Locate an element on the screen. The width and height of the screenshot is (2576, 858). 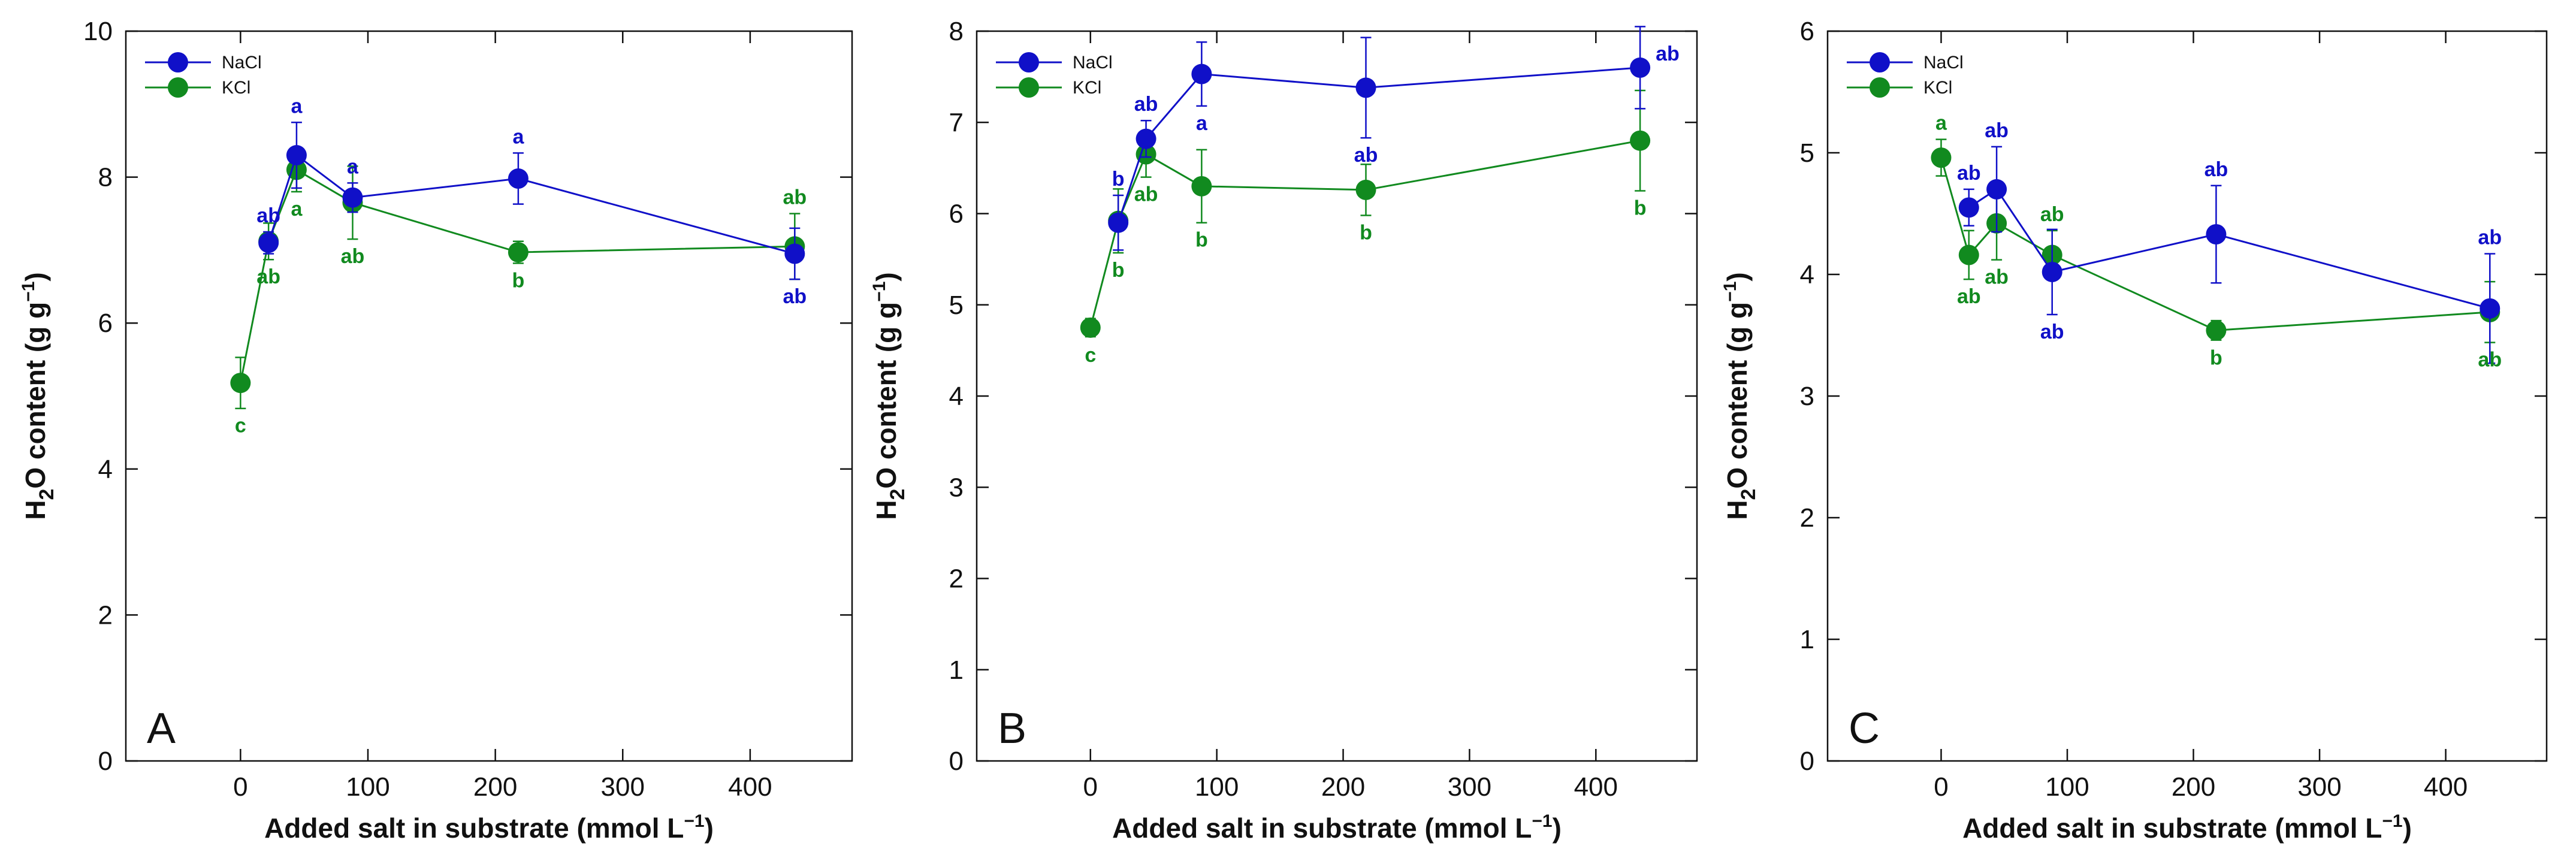
y-tick-label: 1 is located at coordinates (1807, 640).